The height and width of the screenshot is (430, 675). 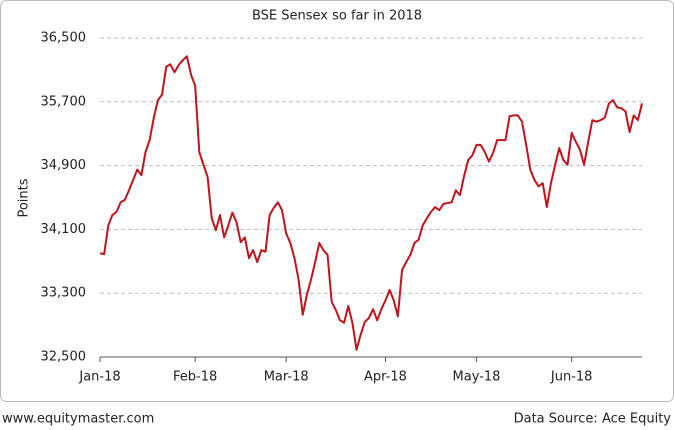 I want to click on x-tick-label: Jun-18, so click(x=571, y=377).